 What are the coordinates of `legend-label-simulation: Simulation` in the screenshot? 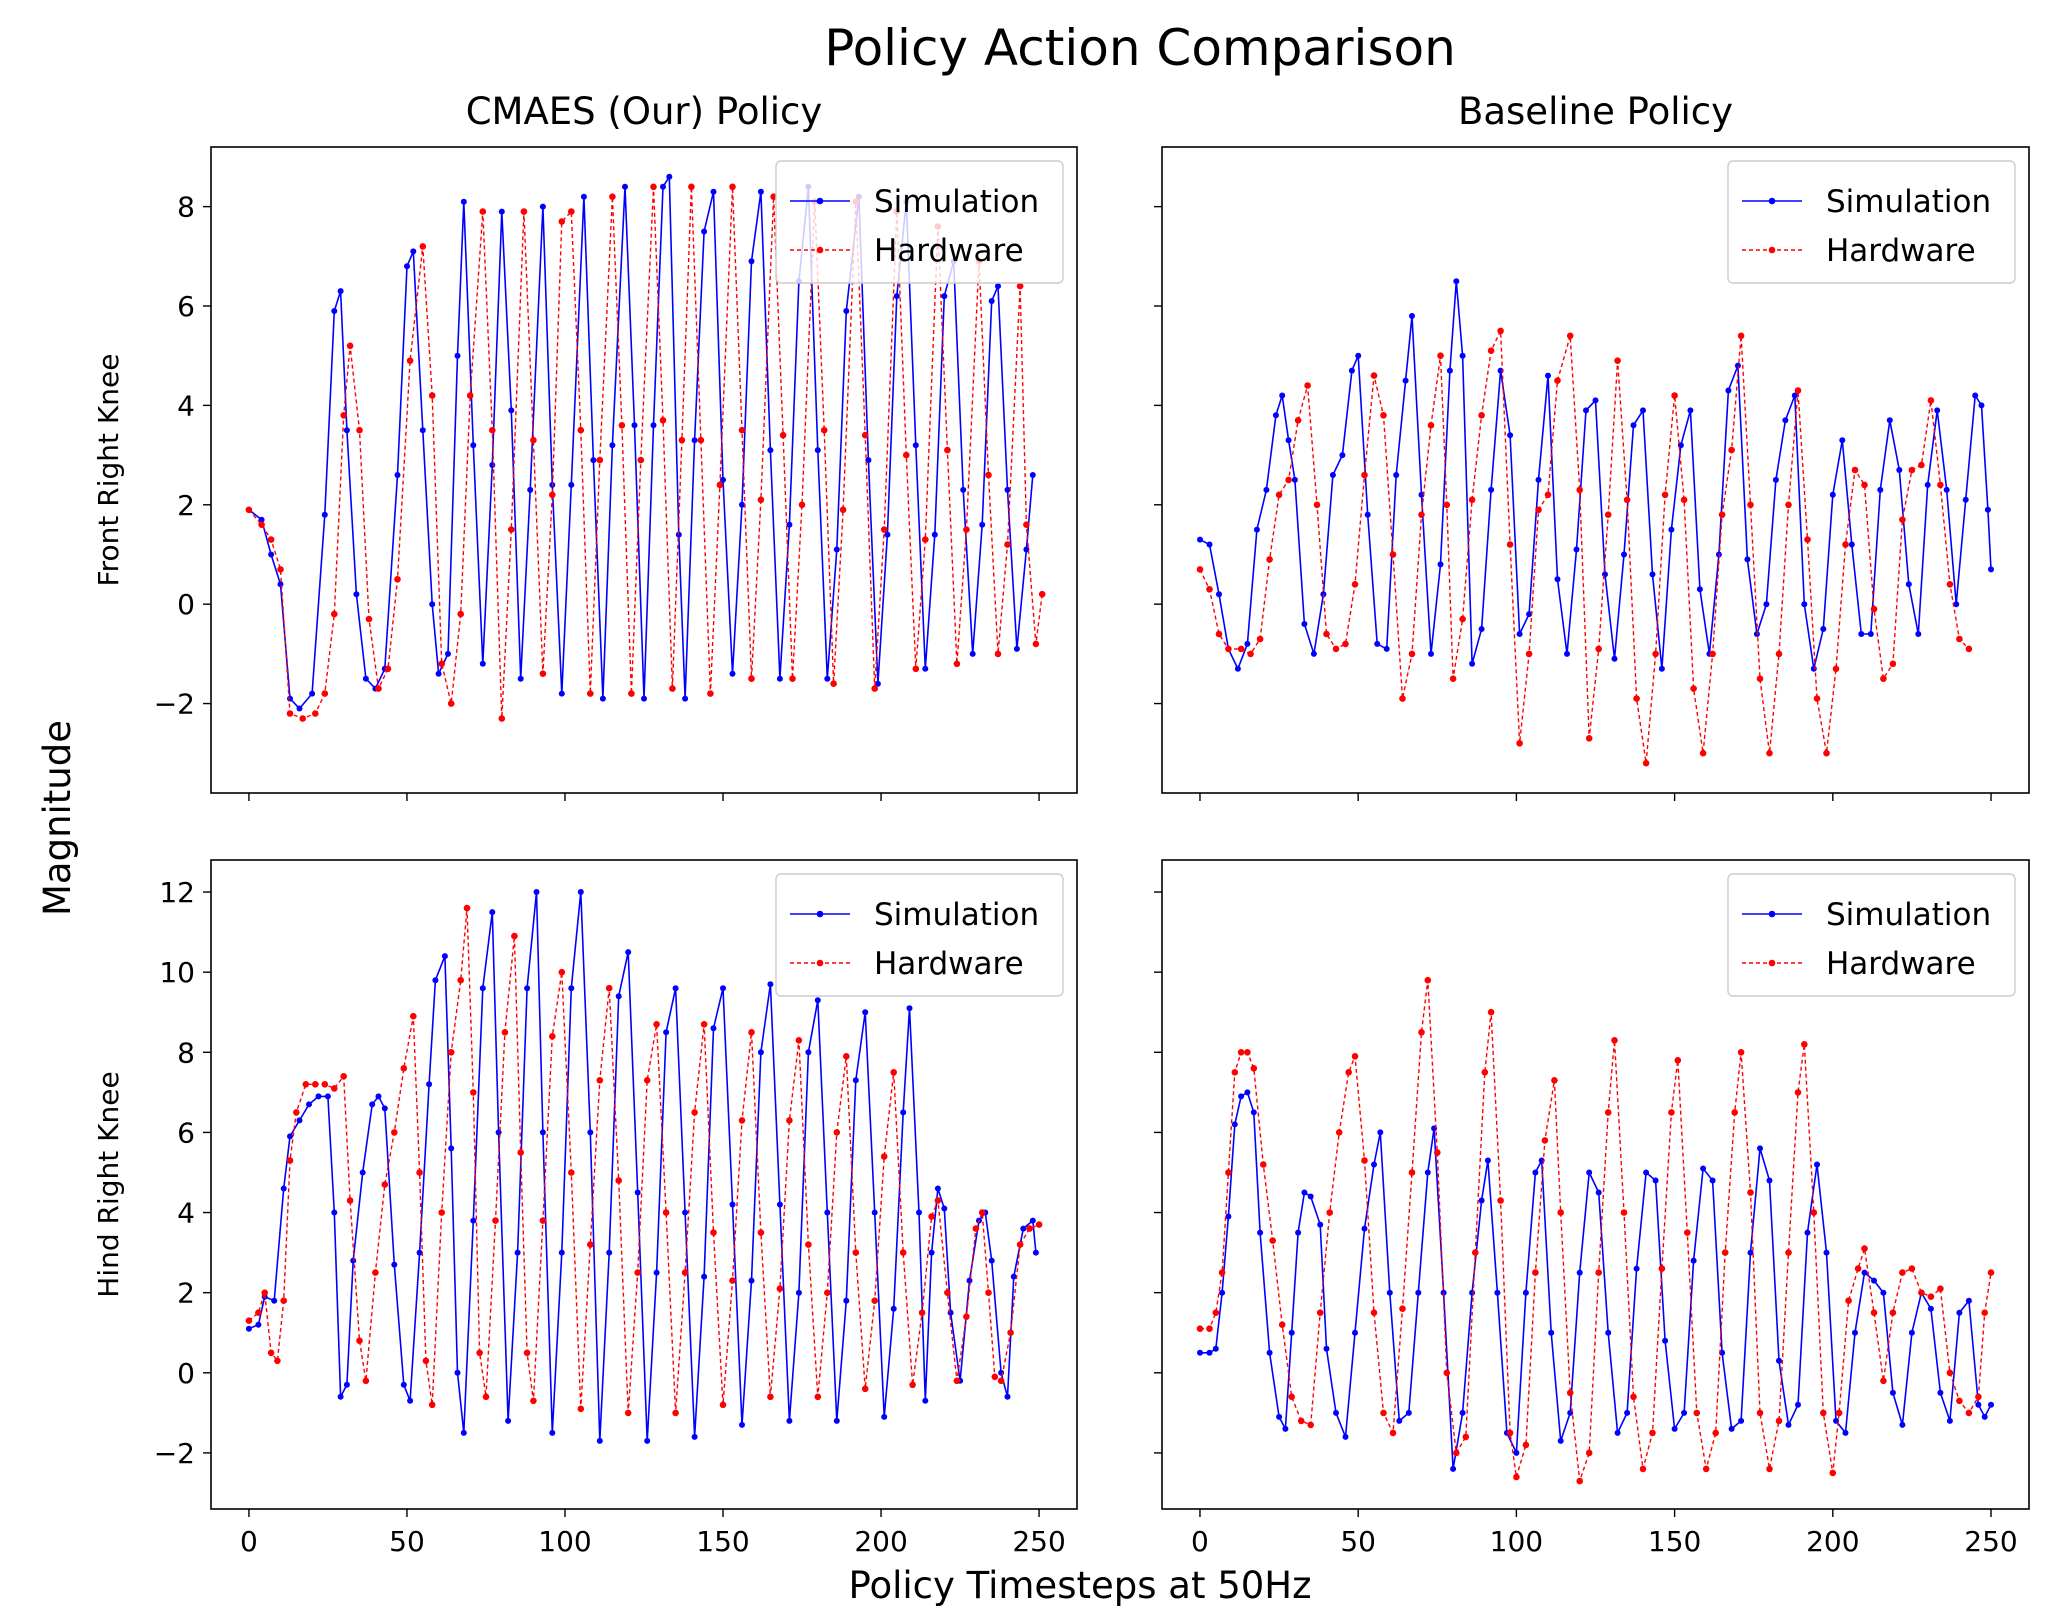 It's located at (1908, 915).